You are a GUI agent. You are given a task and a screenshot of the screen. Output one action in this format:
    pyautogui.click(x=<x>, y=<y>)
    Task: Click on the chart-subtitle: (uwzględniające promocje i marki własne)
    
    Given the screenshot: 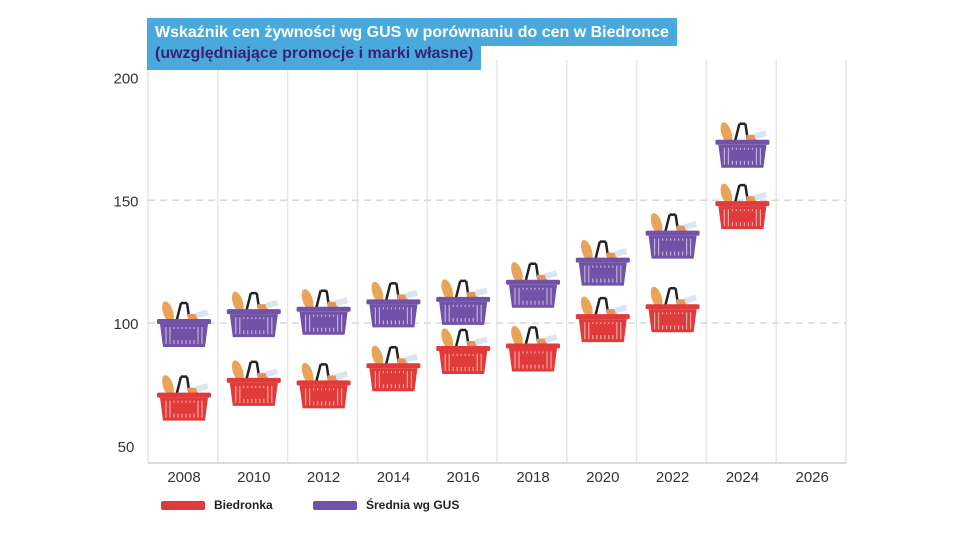 What is the action you would take?
    pyautogui.click(x=314, y=53)
    